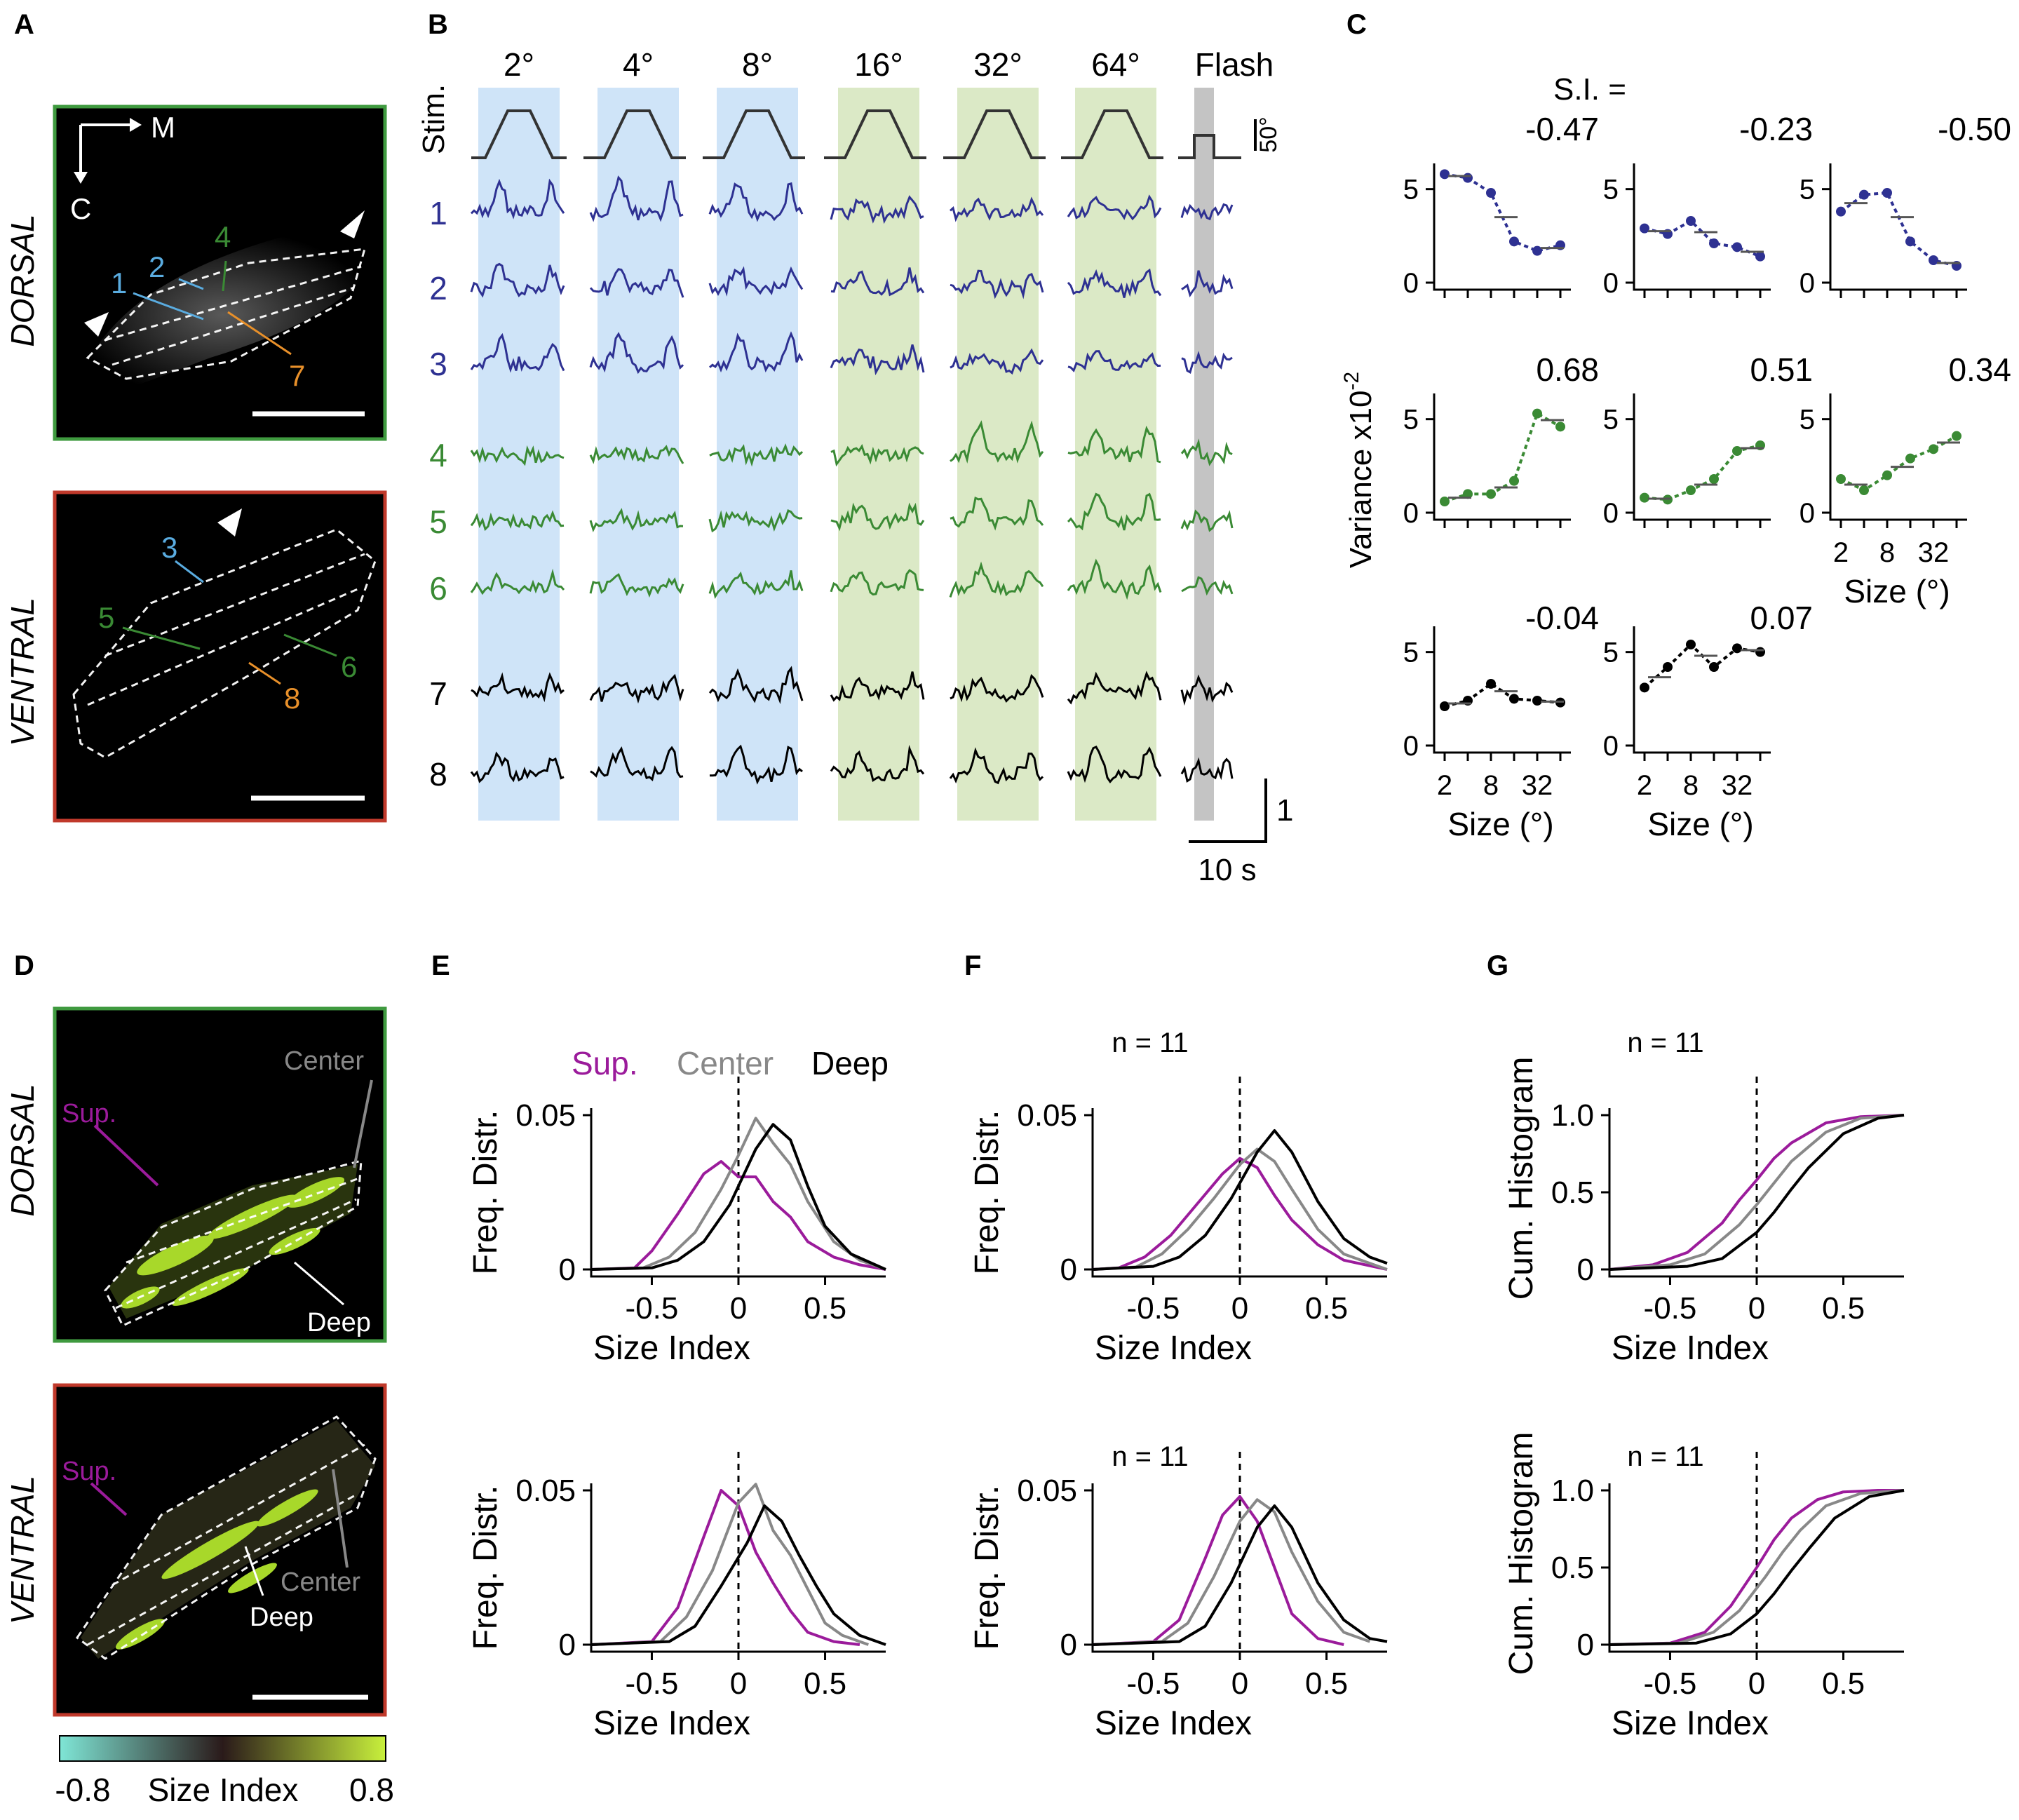 The image size is (2019, 1820). What do you see at coordinates (1240, 1308) in the screenshot?
I see `x-tick-label: 0` at bounding box center [1240, 1308].